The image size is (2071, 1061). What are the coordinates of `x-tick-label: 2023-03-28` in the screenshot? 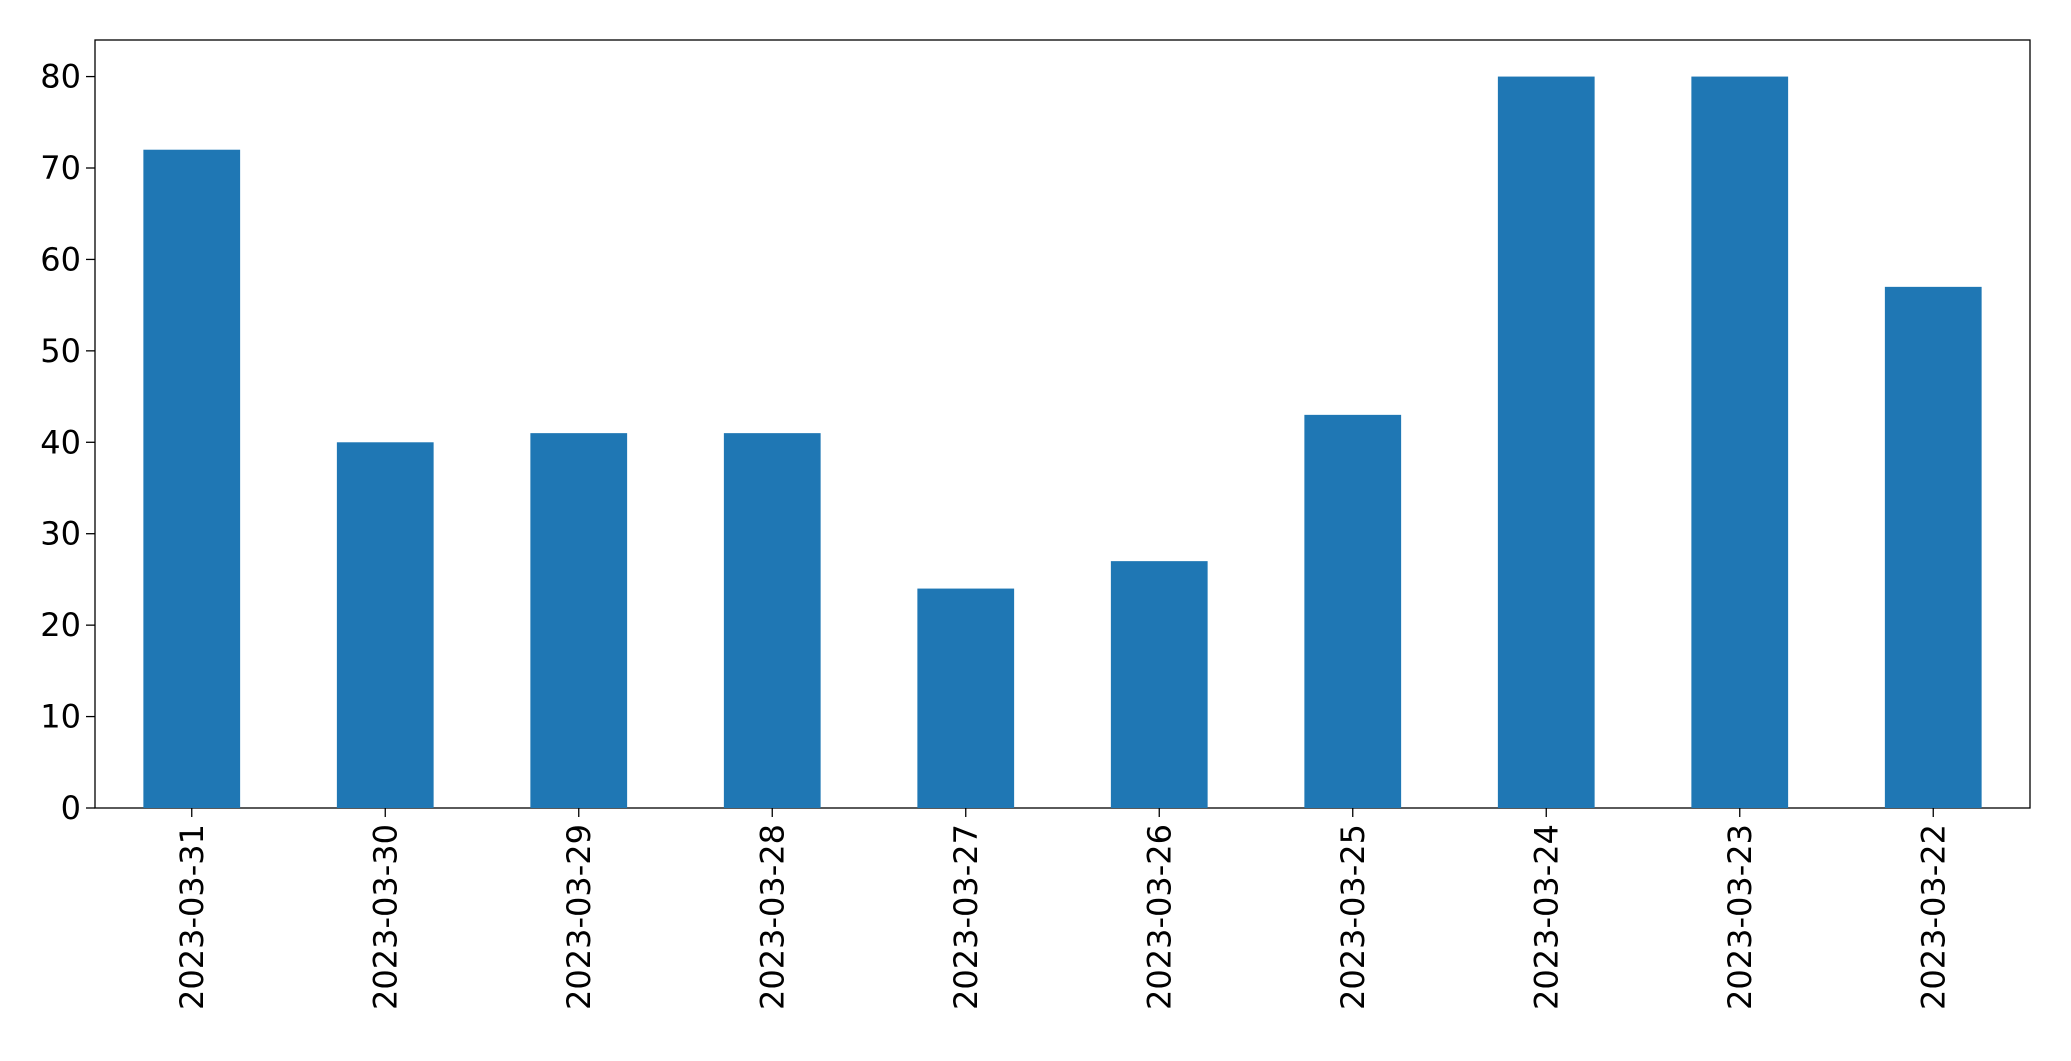 It's located at (772, 917).